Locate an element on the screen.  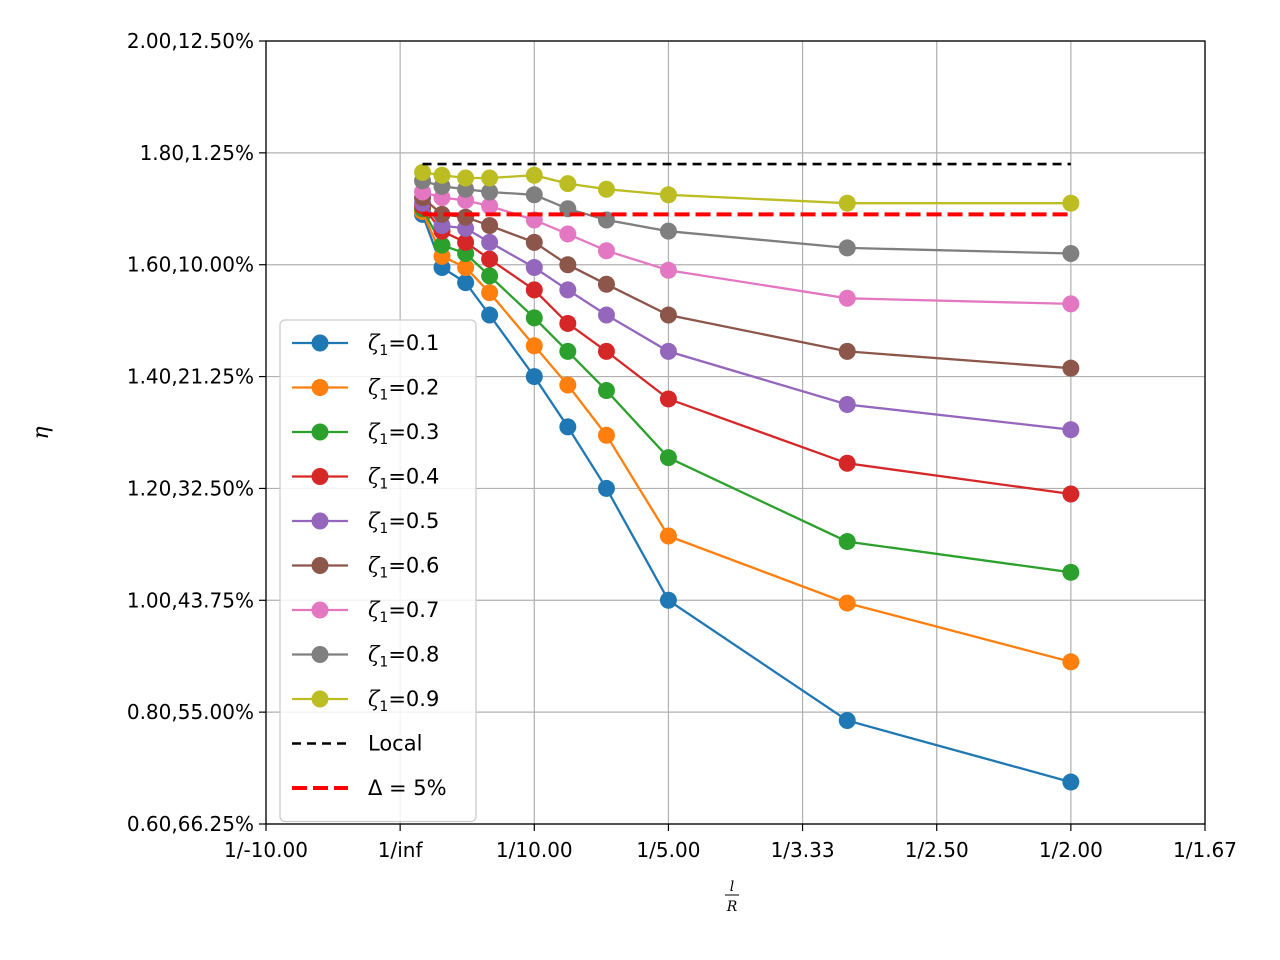
x-tick-label: 1/-10.00 is located at coordinates (266, 850).